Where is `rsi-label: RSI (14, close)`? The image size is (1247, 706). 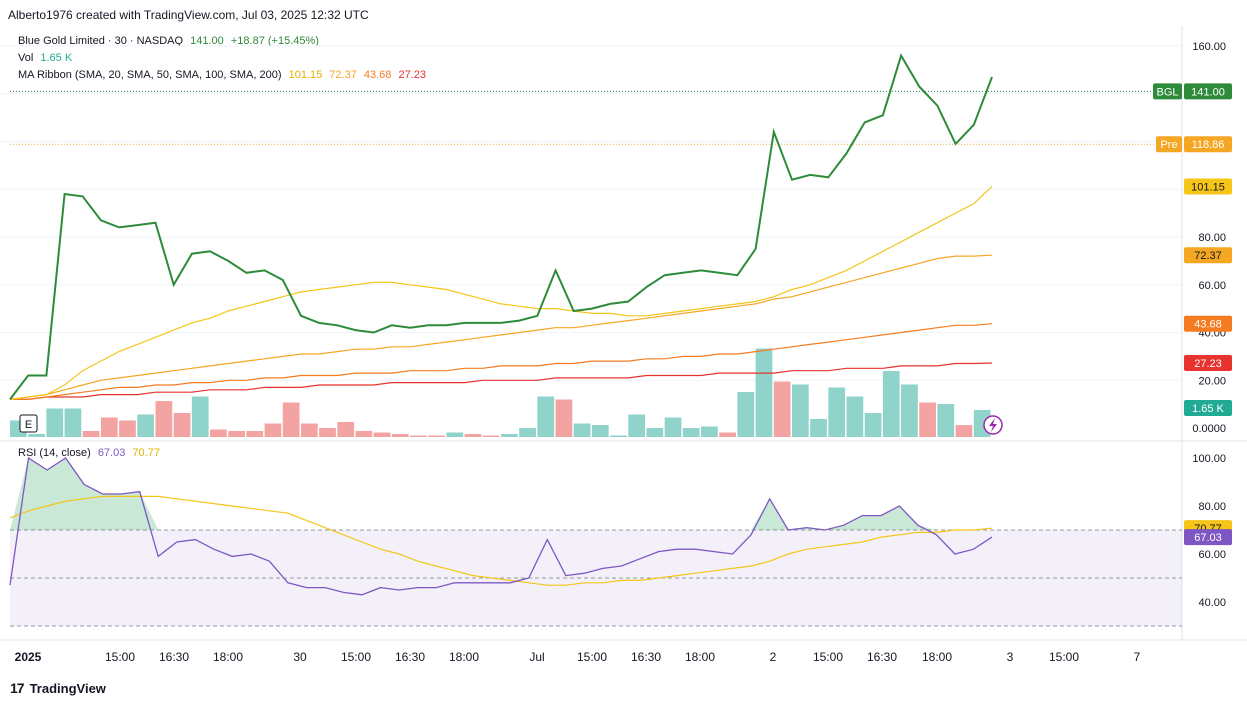 rsi-label: RSI (14, close) is located at coordinates (54, 453).